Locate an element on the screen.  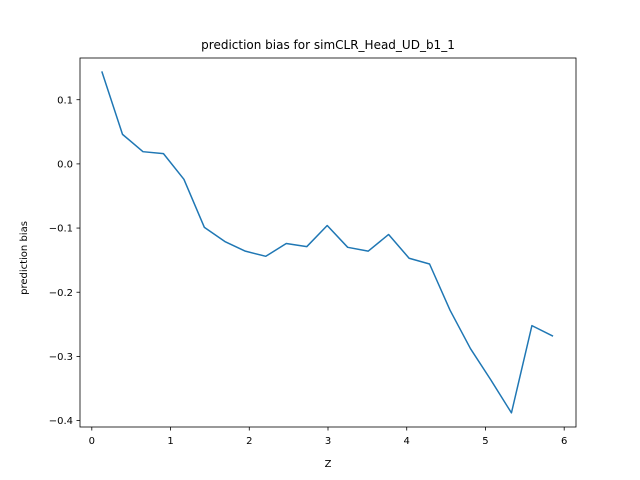
x-tick-label: 4 is located at coordinates (407, 441).